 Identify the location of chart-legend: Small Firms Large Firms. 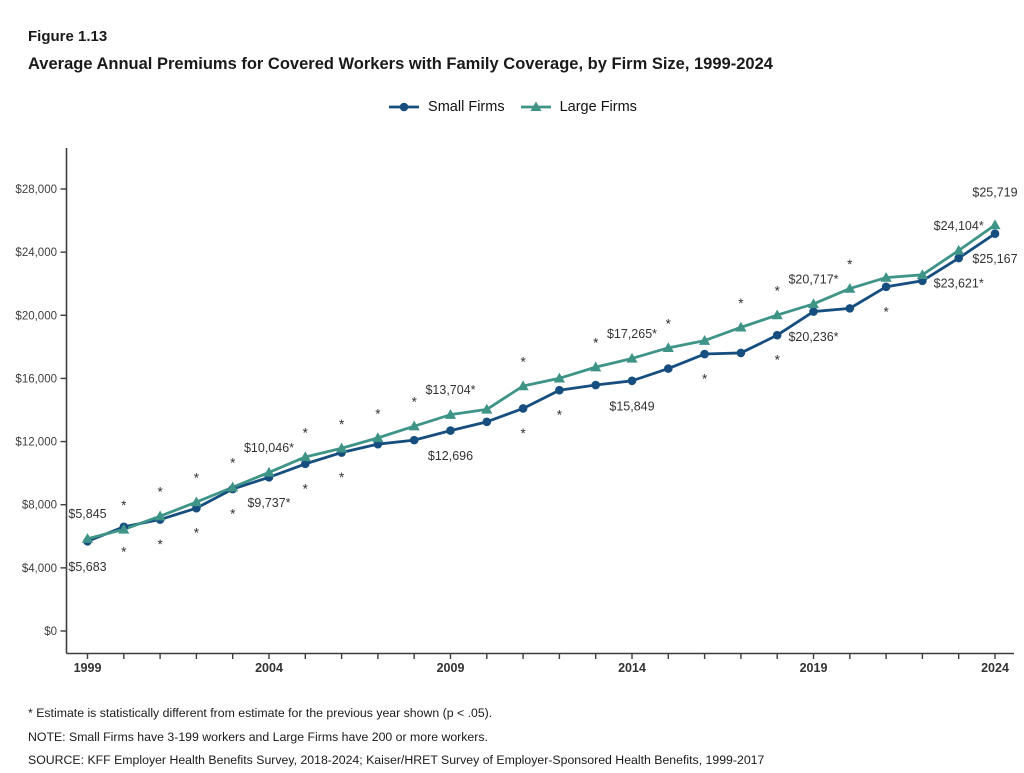
(512, 107).